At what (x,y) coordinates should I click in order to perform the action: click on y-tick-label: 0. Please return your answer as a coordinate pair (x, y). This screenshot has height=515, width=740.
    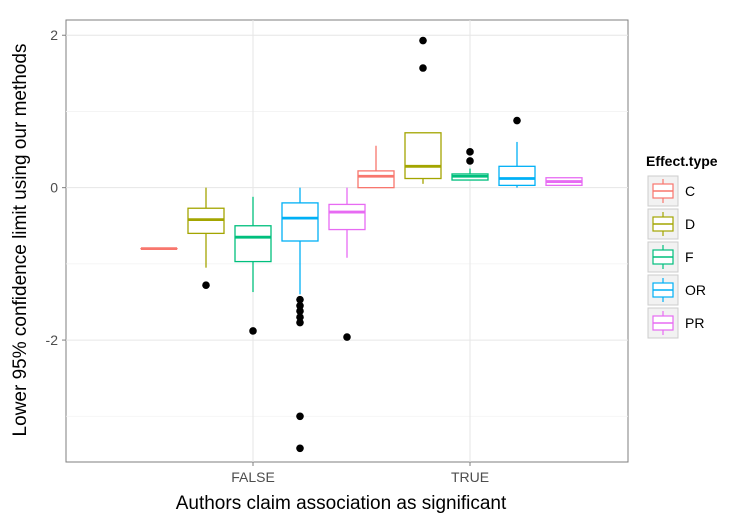
    Looking at the image, I should click on (54, 188).